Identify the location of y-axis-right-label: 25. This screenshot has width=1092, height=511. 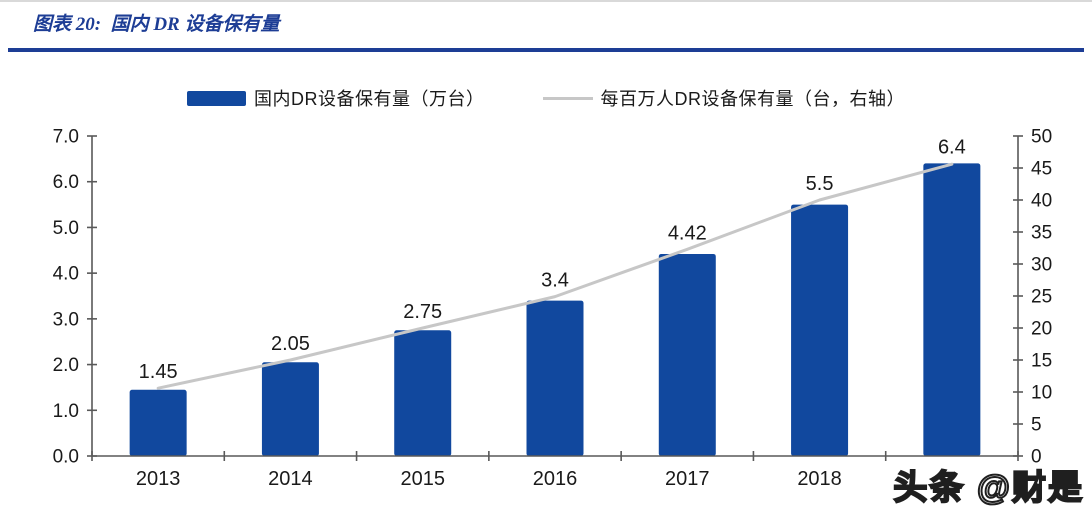
(1041, 297).